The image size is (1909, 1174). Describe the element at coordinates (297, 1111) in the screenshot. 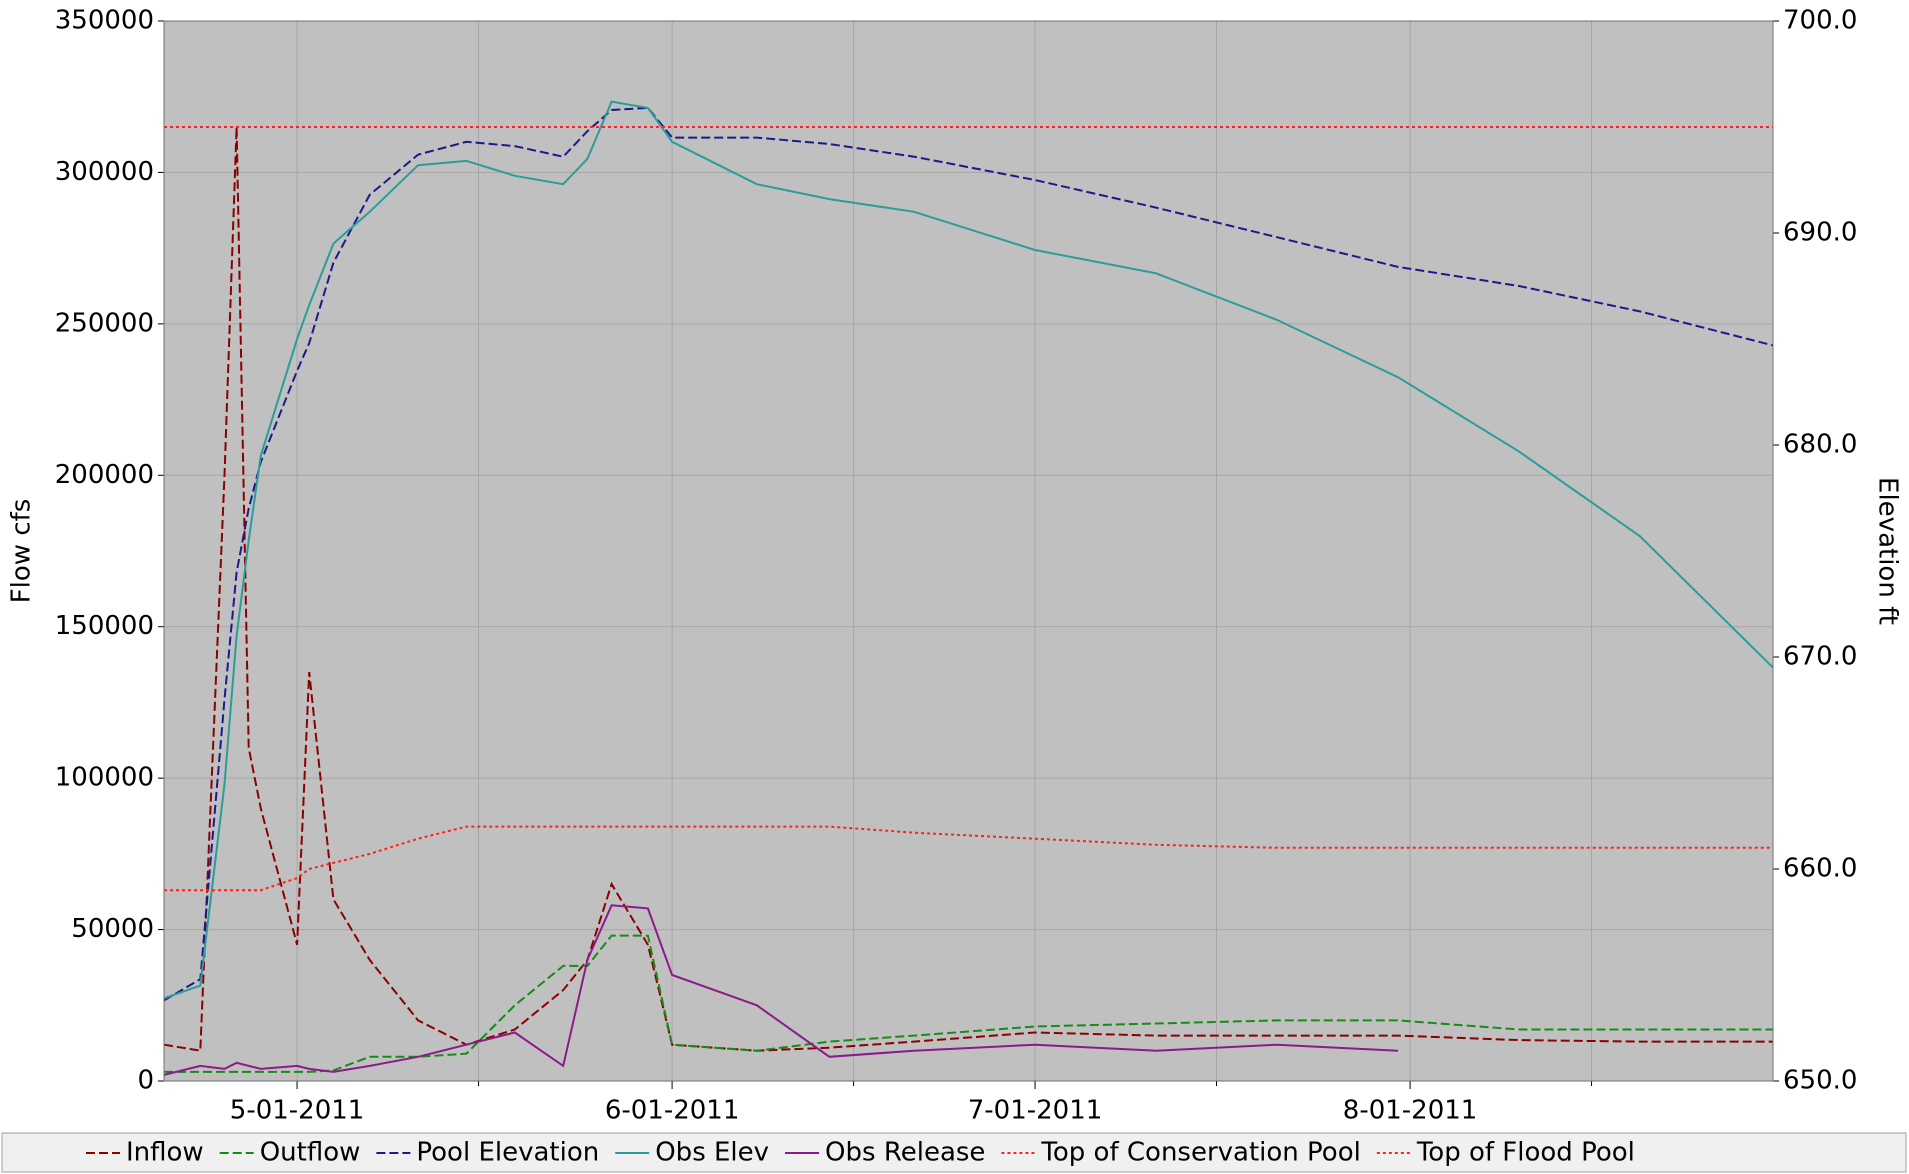

I see `x-tick-label: 5-01-2011` at that location.